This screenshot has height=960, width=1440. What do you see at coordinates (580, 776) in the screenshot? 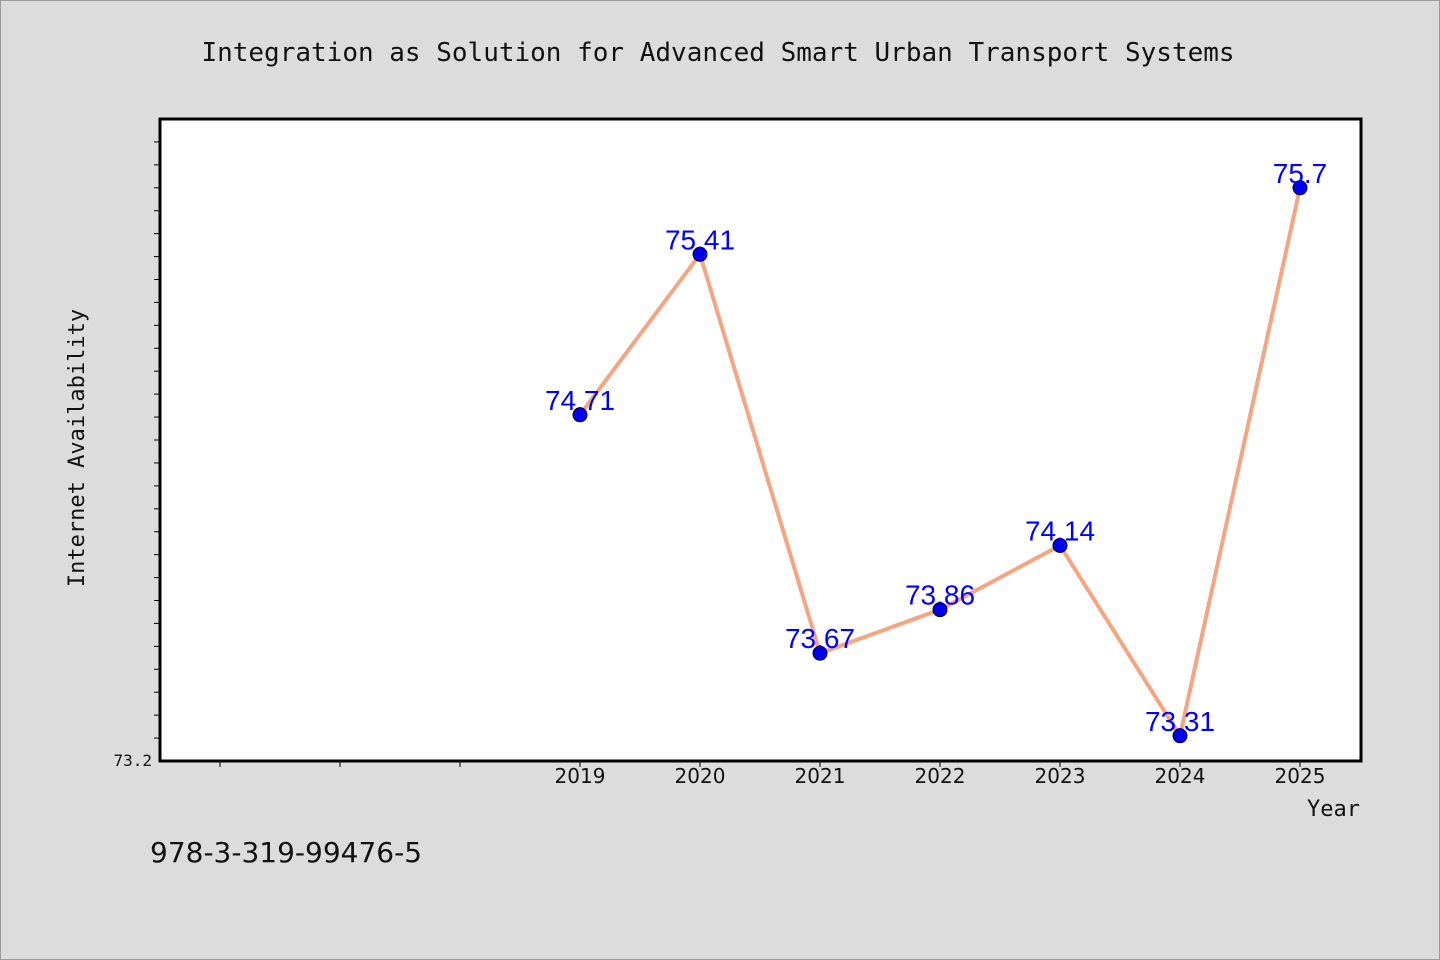
I see `x-tick-label: 2019` at bounding box center [580, 776].